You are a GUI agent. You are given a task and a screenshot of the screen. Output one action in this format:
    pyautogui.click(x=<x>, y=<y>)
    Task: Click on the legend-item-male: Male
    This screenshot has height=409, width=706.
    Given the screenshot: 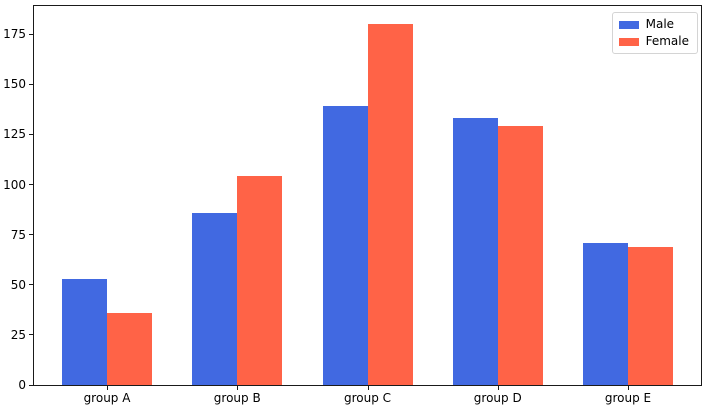 What is the action you would take?
    pyautogui.click(x=653, y=24)
    